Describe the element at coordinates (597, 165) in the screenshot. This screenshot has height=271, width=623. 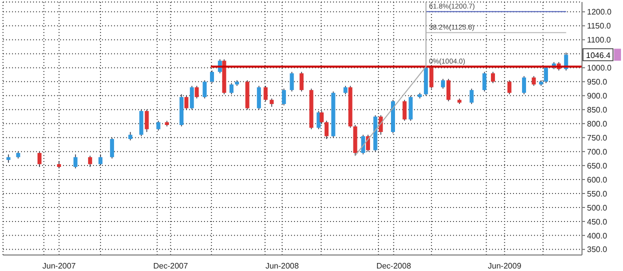
I see `y-tick-label: 650.0` at that location.